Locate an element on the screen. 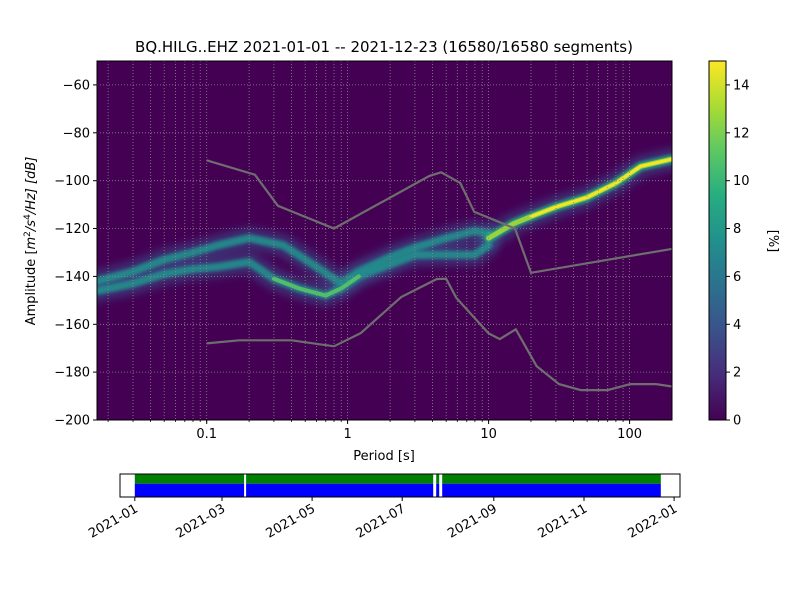 This screenshot has width=800, height=600. colorbar-tick-label: 14 is located at coordinates (741, 85).